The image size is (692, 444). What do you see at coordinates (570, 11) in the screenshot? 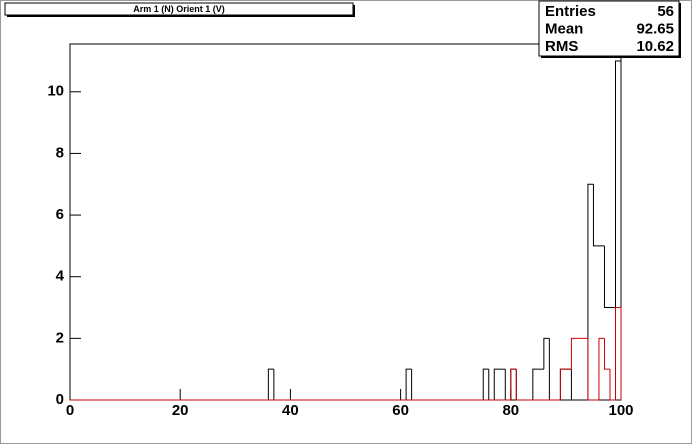
I see `stat-label: Entries` at bounding box center [570, 11].